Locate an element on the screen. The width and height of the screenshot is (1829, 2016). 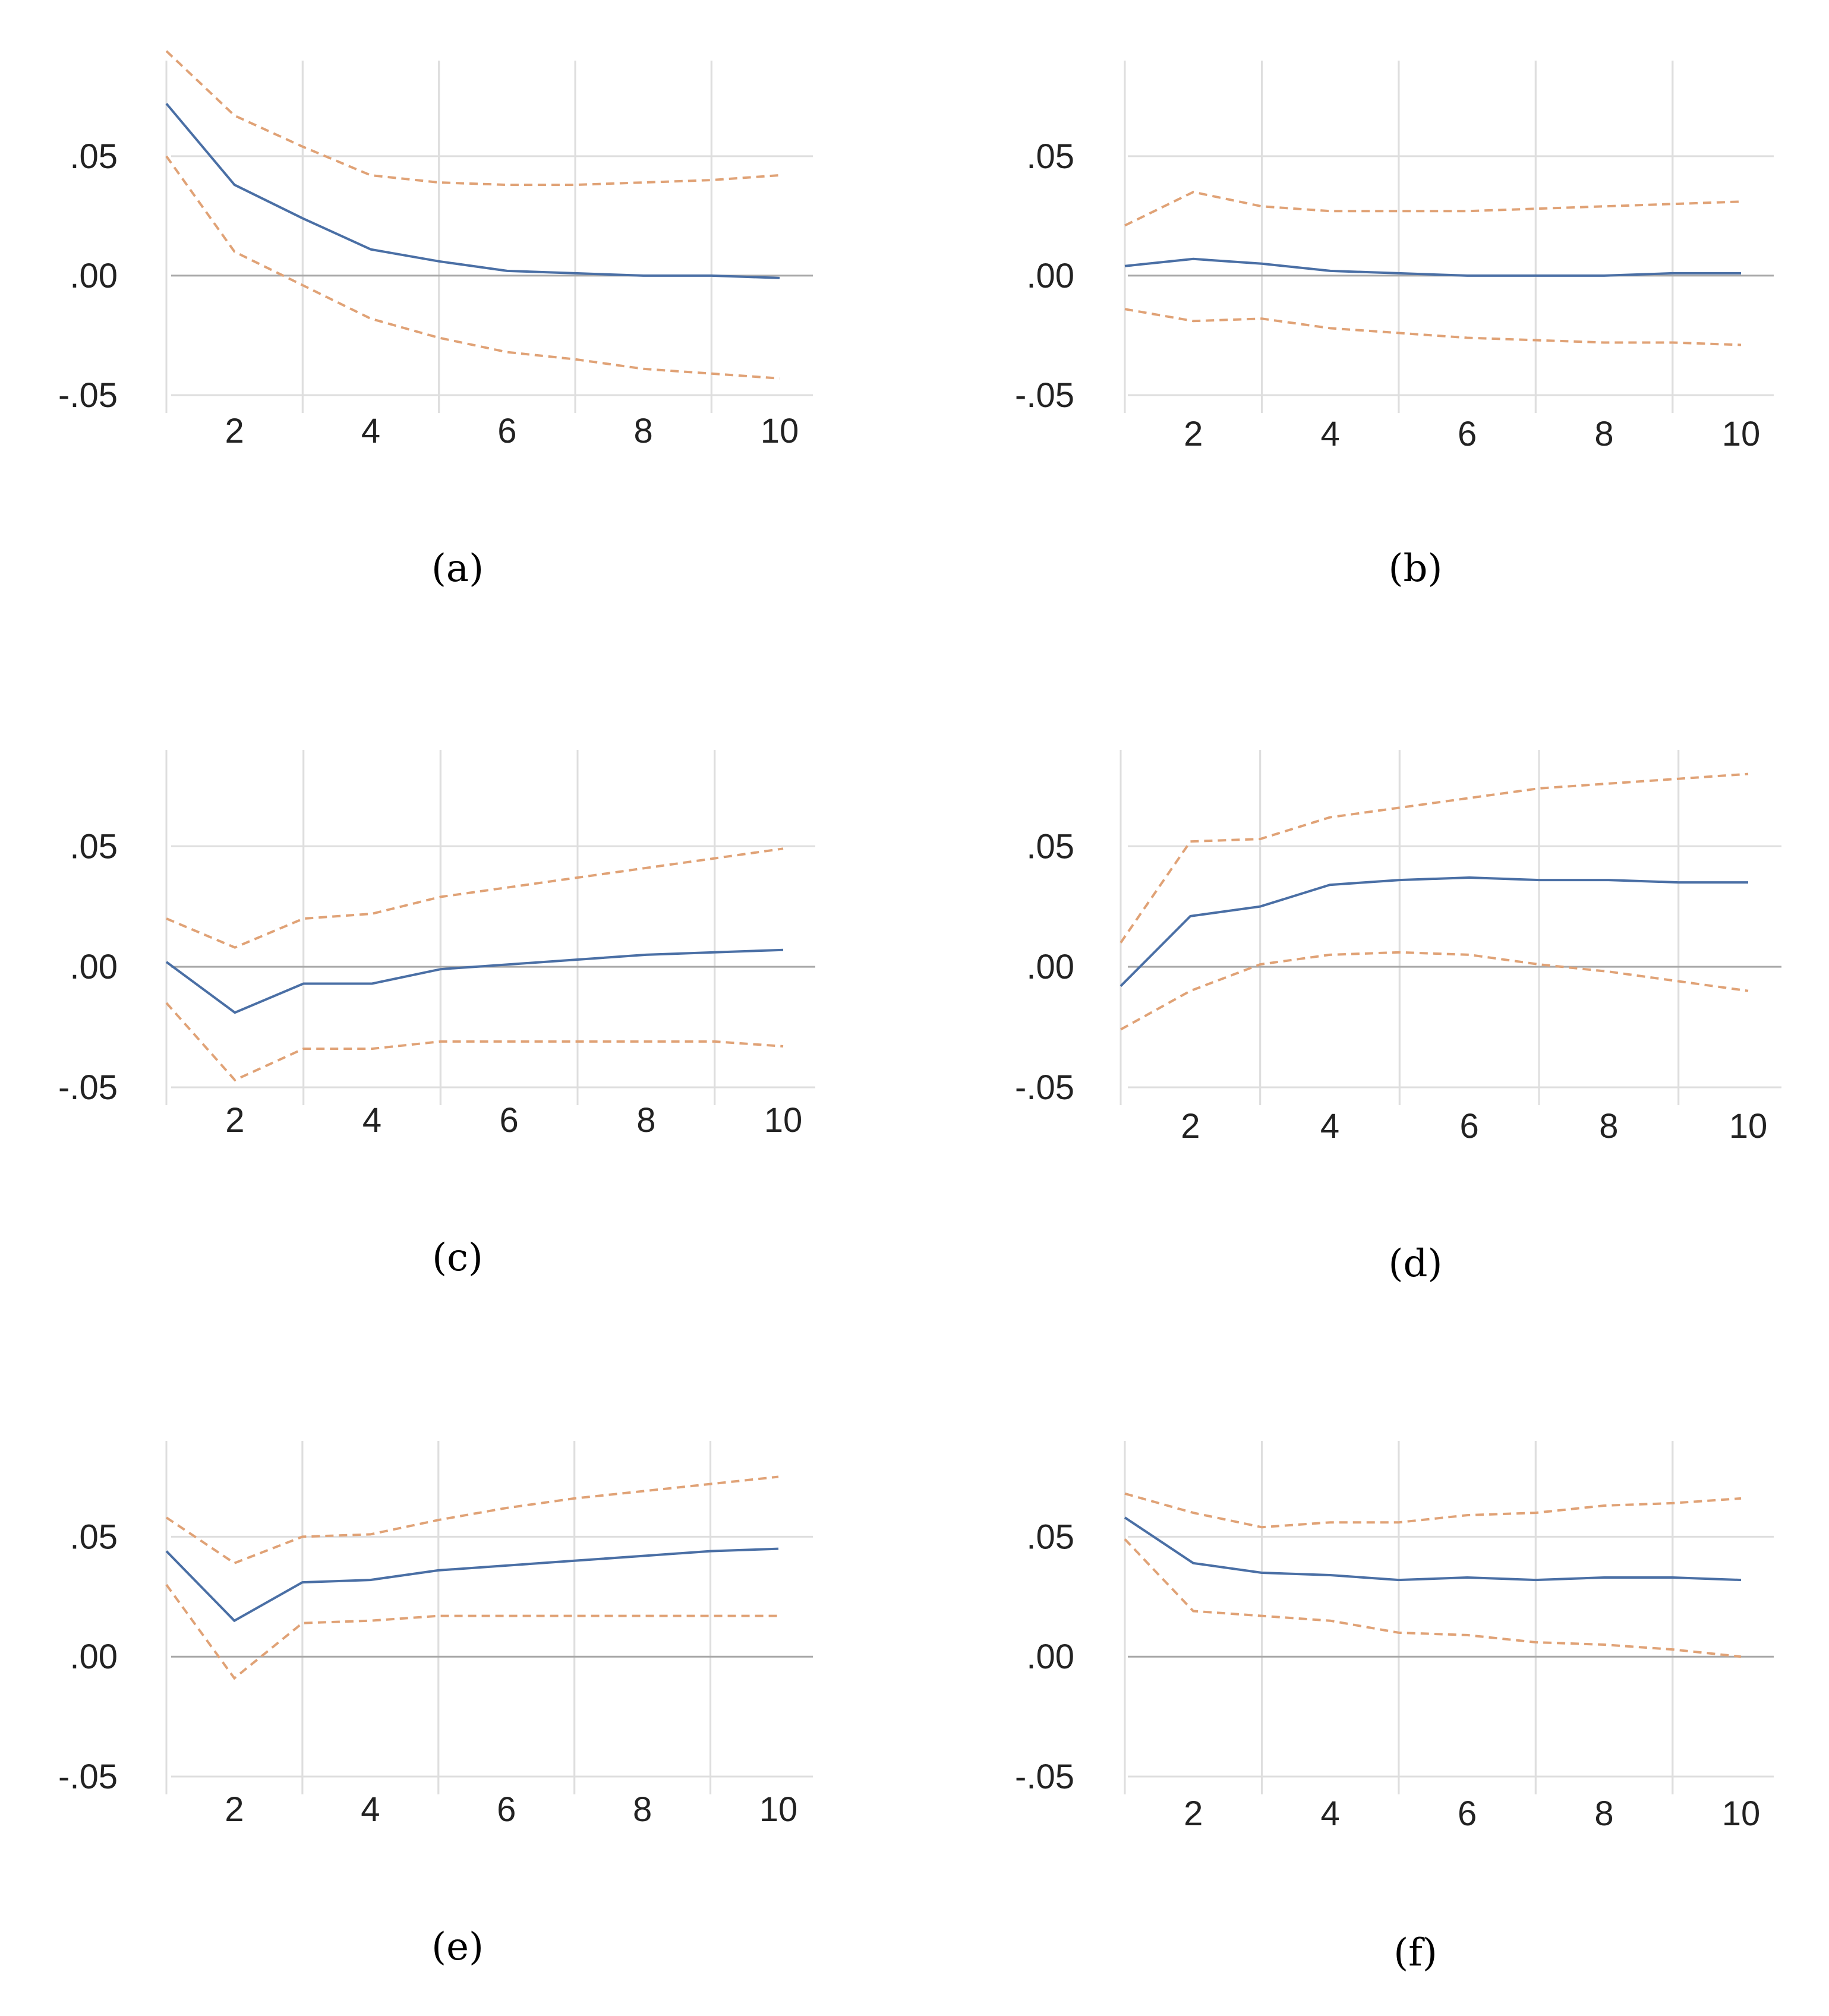
x-tick-label-d-1: 4 is located at coordinates (1330, 1126).